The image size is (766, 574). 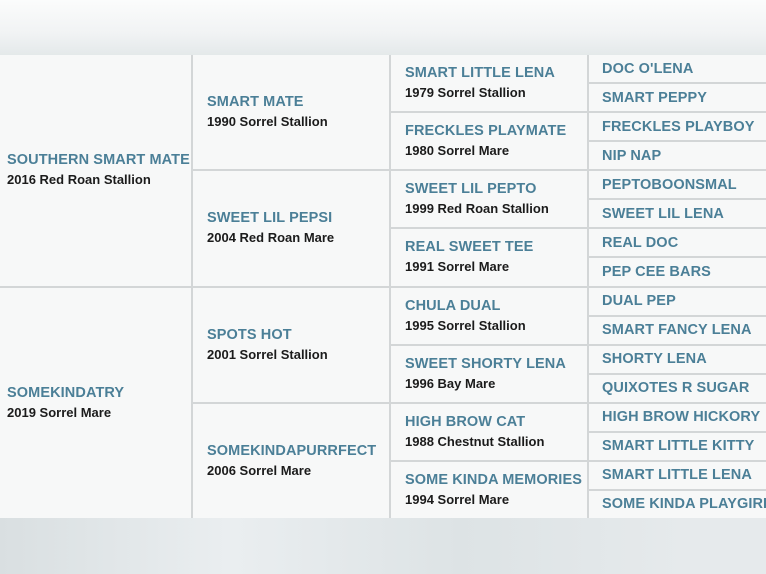 I want to click on horse-name: PEP CEE BARS, so click(x=656, y=271).